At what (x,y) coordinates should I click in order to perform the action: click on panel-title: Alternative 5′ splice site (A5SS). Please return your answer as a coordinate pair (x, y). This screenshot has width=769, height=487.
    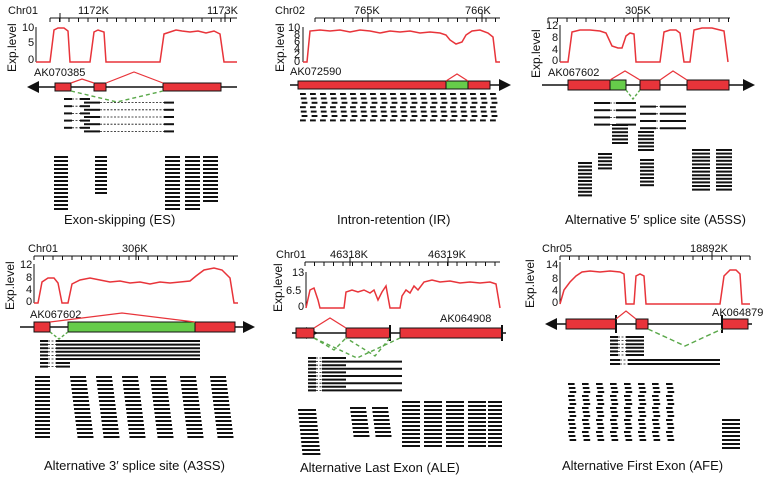
    Looking at the image, I should click on (655, 219).